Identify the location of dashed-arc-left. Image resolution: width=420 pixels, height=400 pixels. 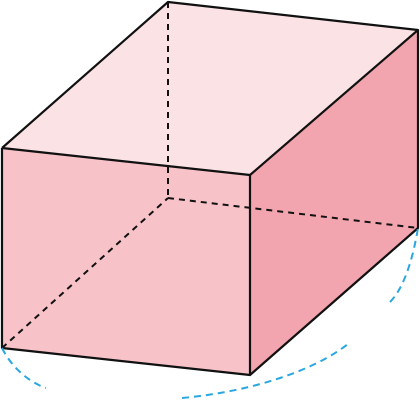
(24, 368).